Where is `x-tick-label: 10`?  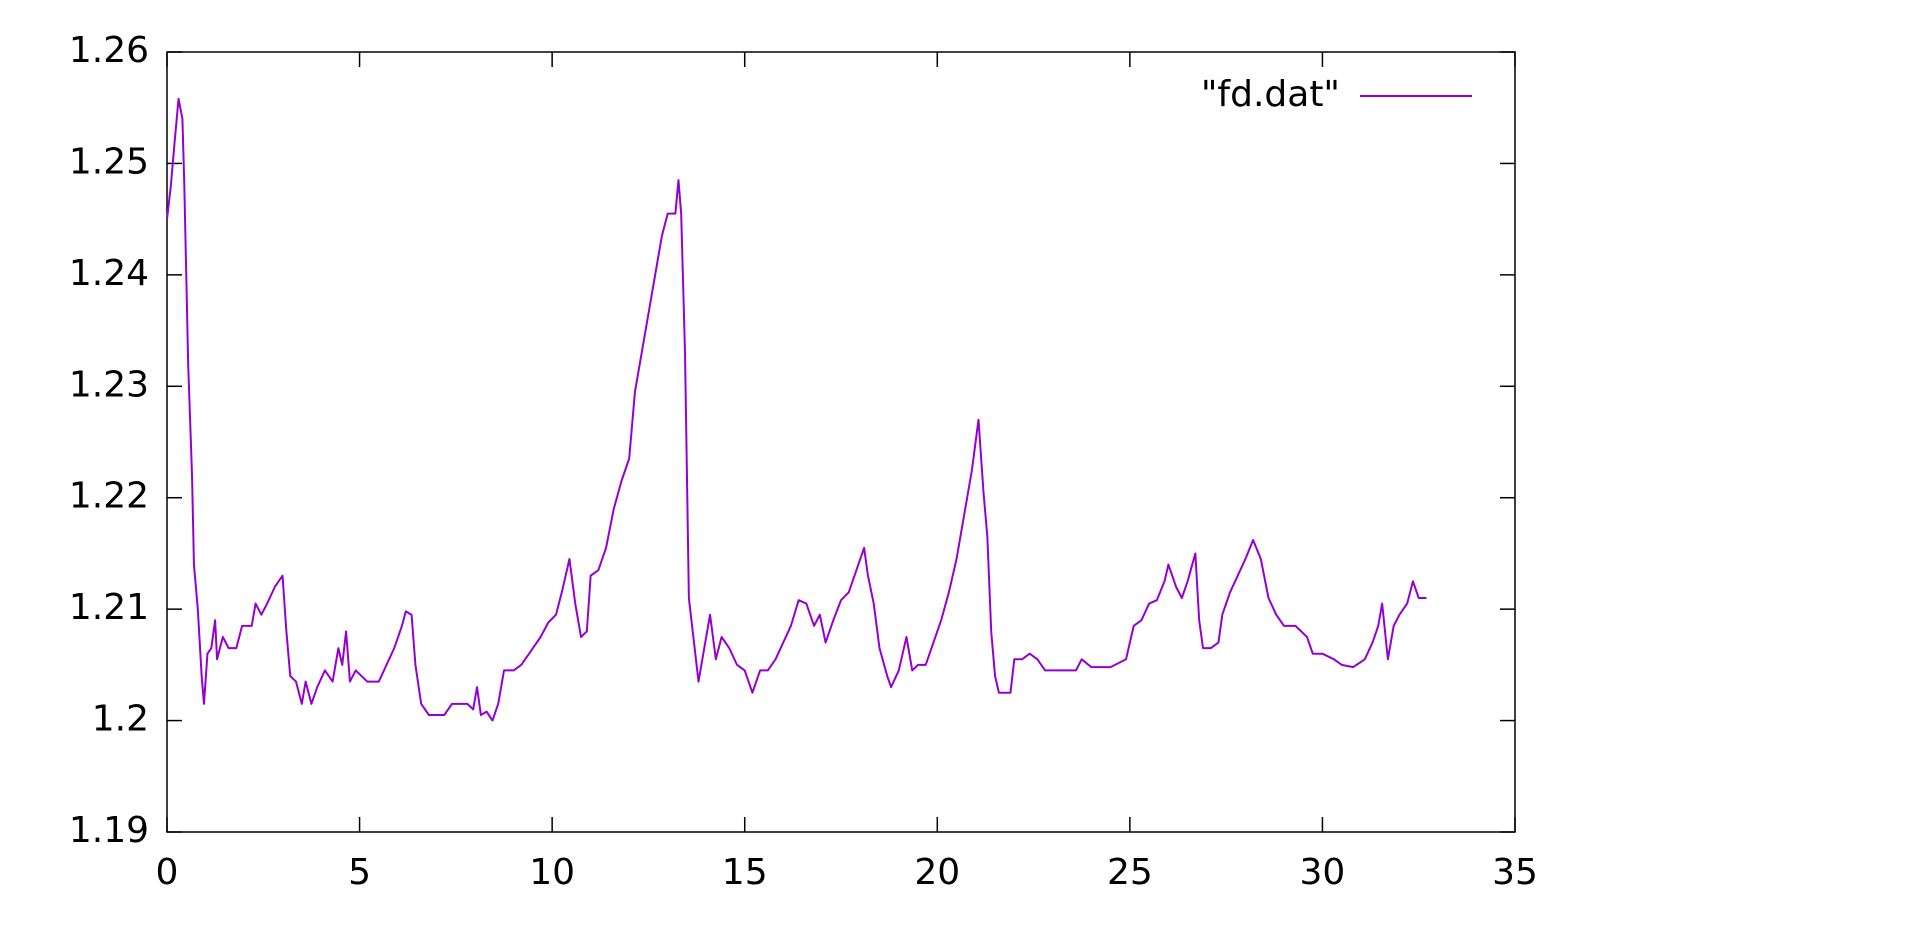
x-tick-label: 10 is located at coordinates (552, 872).